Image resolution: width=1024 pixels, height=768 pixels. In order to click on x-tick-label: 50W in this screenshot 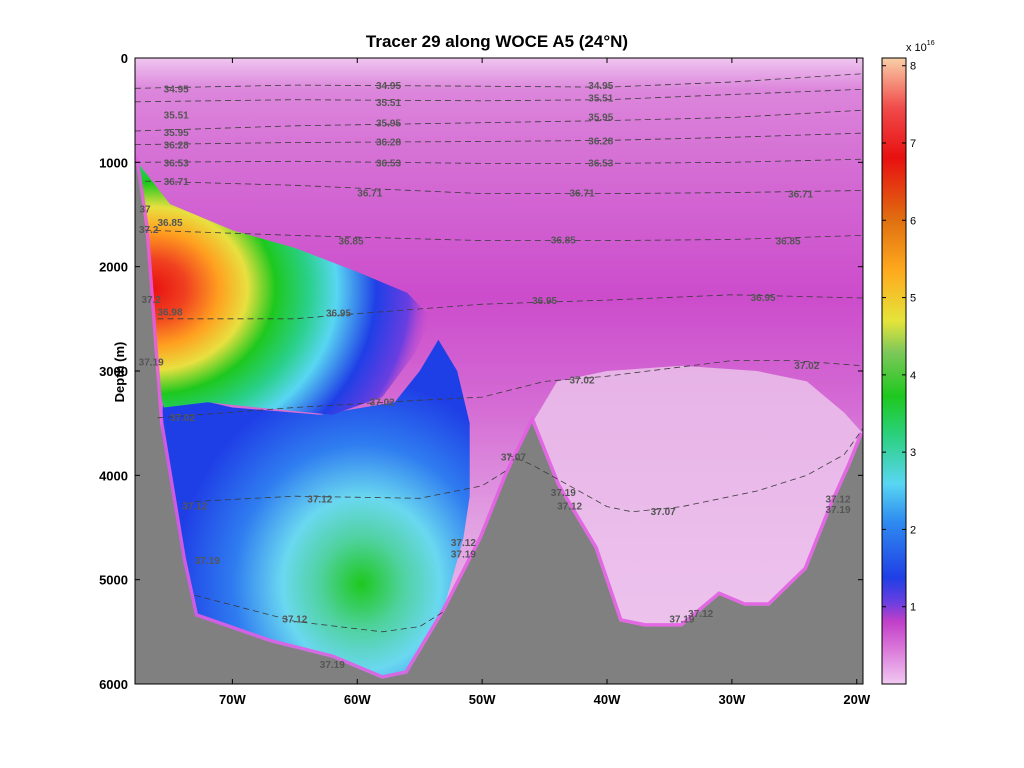, I will do `click(482, 699)`.